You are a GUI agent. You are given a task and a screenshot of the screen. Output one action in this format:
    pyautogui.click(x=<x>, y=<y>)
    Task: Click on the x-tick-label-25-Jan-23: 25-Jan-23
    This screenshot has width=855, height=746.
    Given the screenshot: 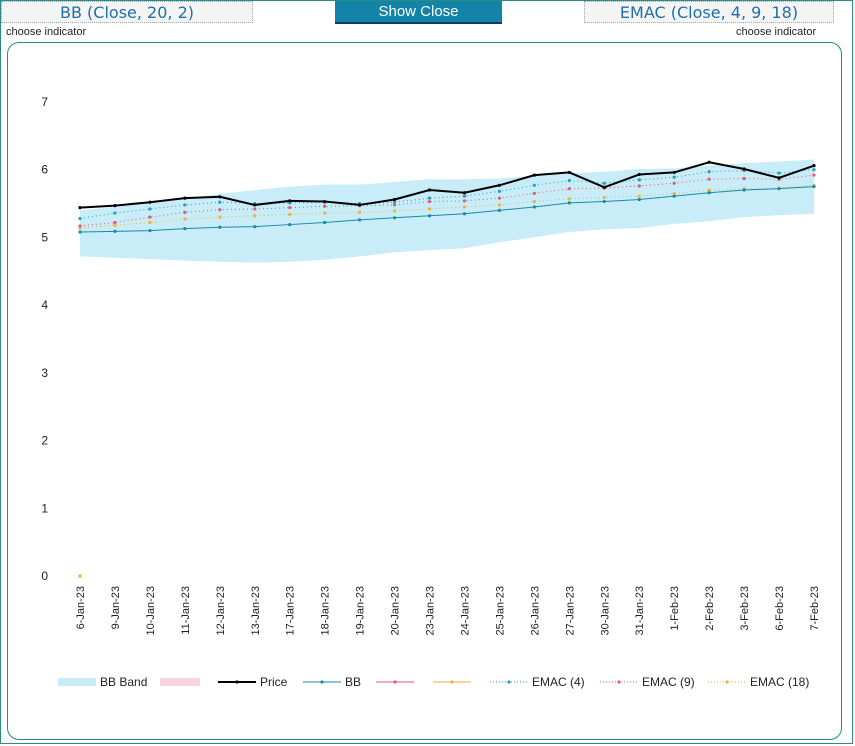 What is the action you would take?
    pyautogui.click(x=500, y=611)
    